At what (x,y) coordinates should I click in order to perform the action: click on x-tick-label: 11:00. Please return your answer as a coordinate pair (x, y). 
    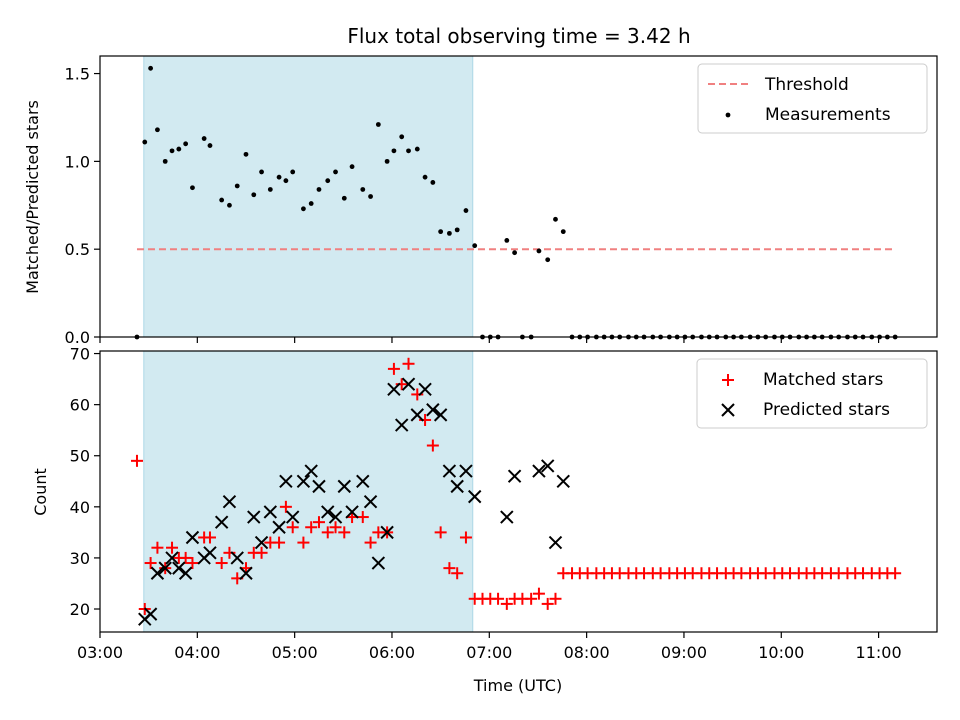
    Looking at the image, I should click on (879, 652).